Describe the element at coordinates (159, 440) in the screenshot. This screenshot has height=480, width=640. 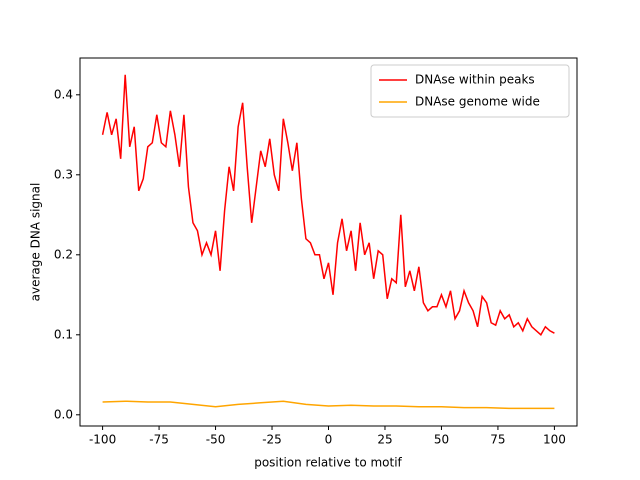
I see `x-tick-label: -75` at that location.